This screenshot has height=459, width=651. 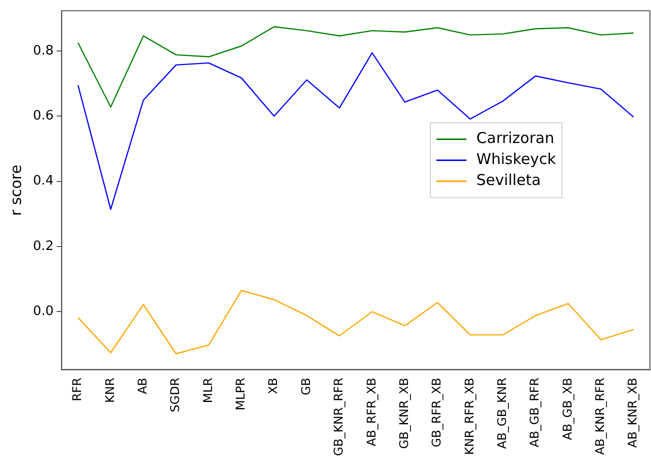 What do you see at coordinates (43, 246) in the screenshot?
I see `y-tick-label: 0.2` at bounding box center [43, 246].